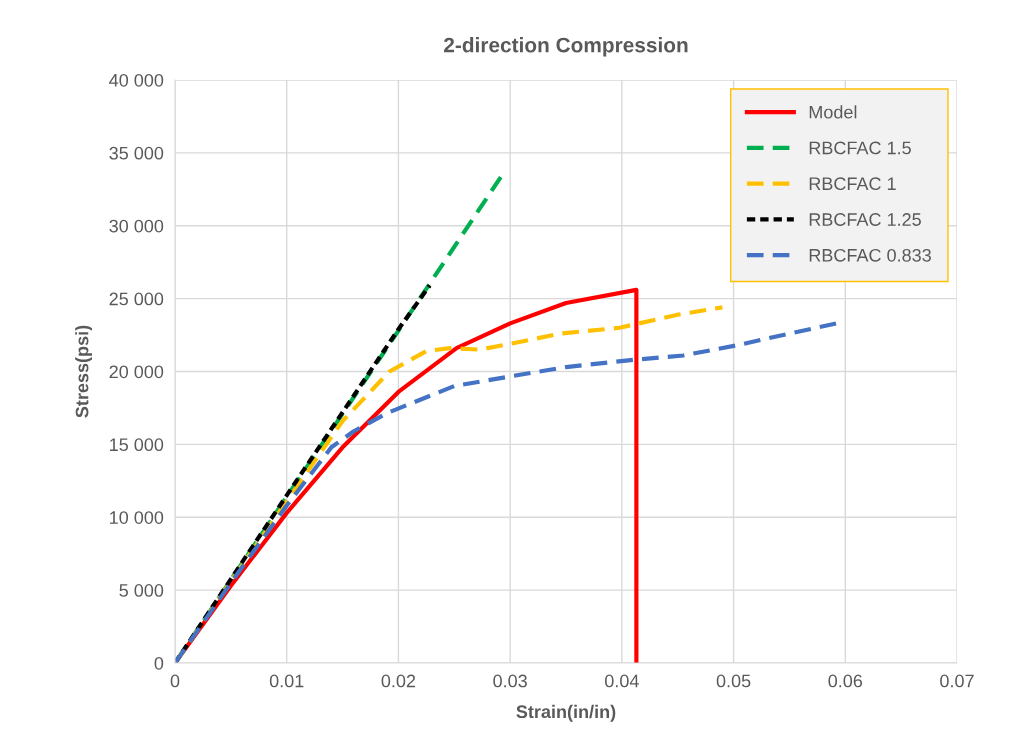 Image resolution: width=1015 pixels, height=743 pixels. Describe the element at coordinates (733, 681) in the screenshot. I see `x-tick-label: 0.05` at that location.